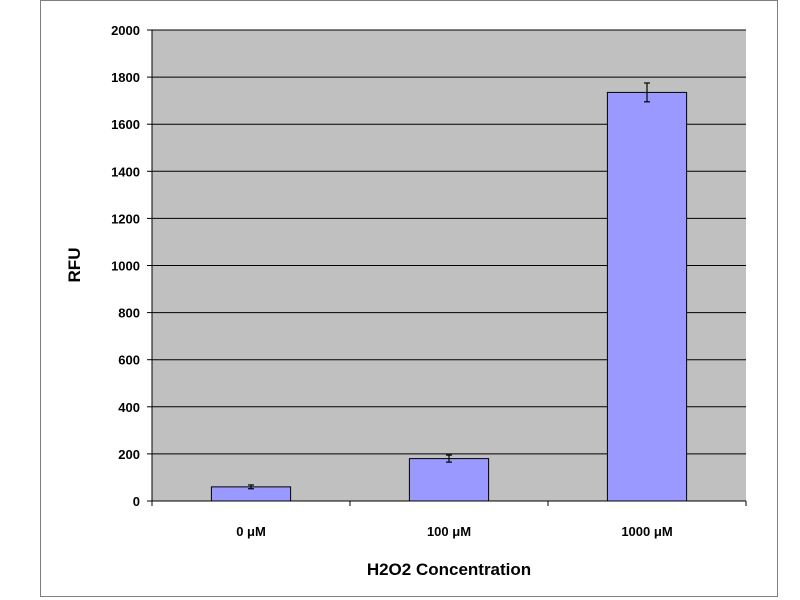 Image resolution: width=800 pixels, height=600 pixels. I want to click on y-tick-label: 1800, so click(125, 77).